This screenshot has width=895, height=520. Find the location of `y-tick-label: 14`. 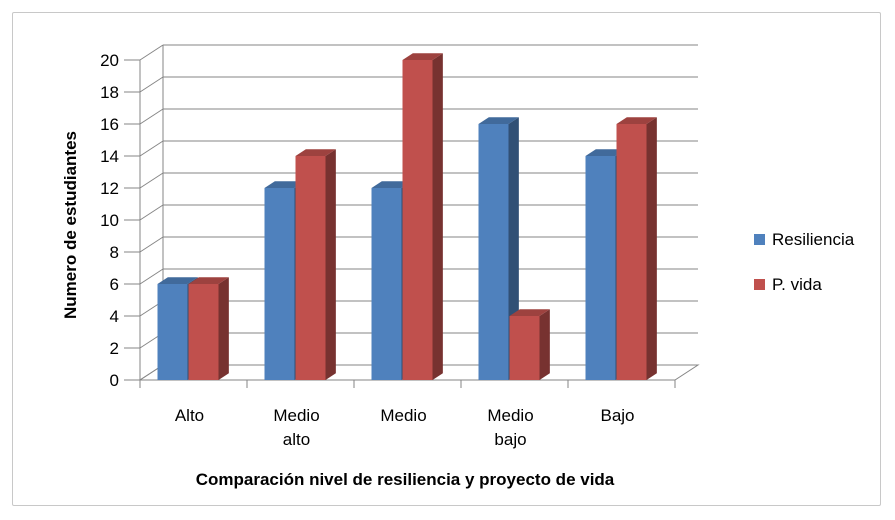

y-tick-label: 14 is located at coordinates (109, 156).